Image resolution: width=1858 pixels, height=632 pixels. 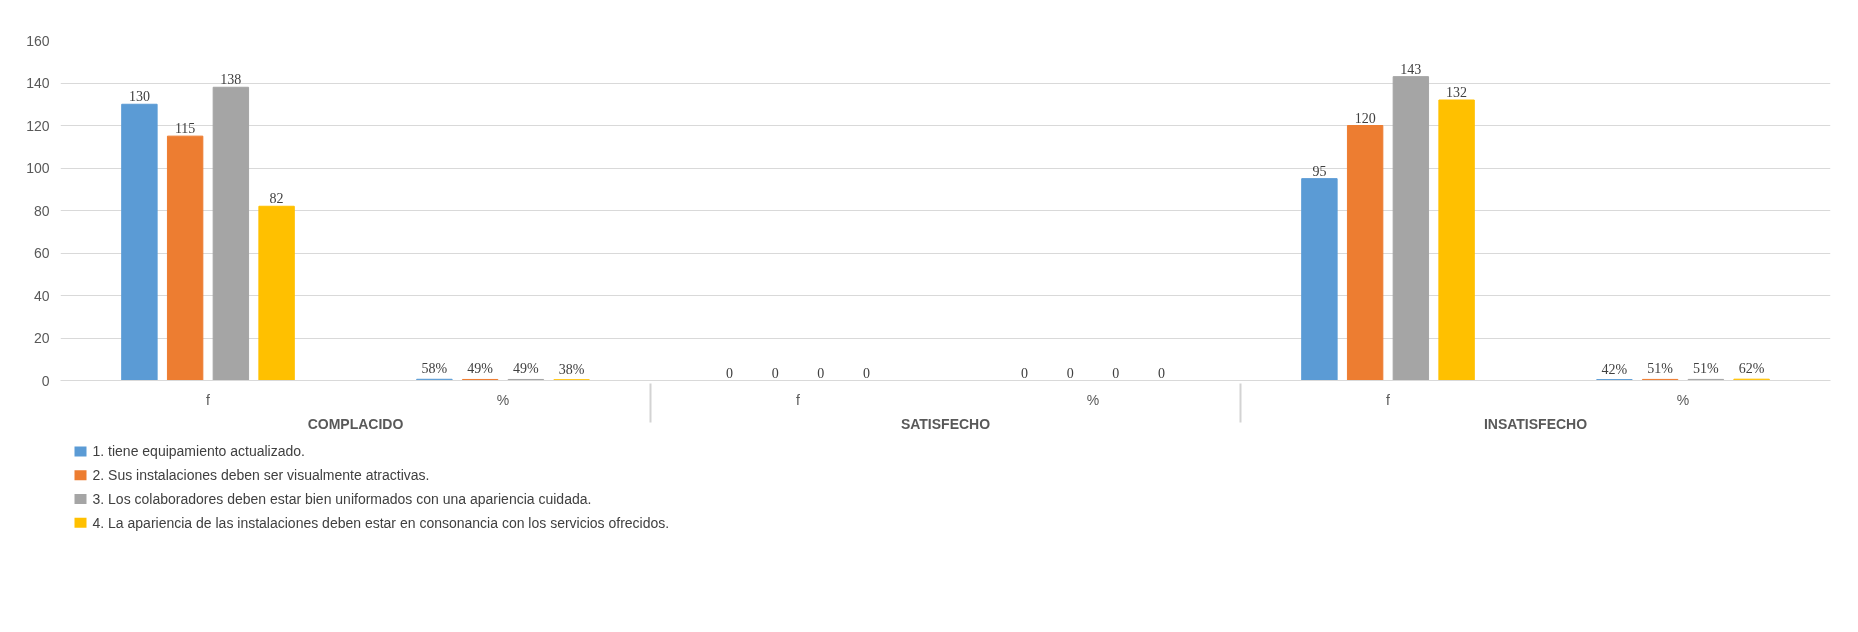 What do you see at coordinates (41, 295) in the screenshot?
I see `y-tick-label: 40` at bounding box center [41, 295].